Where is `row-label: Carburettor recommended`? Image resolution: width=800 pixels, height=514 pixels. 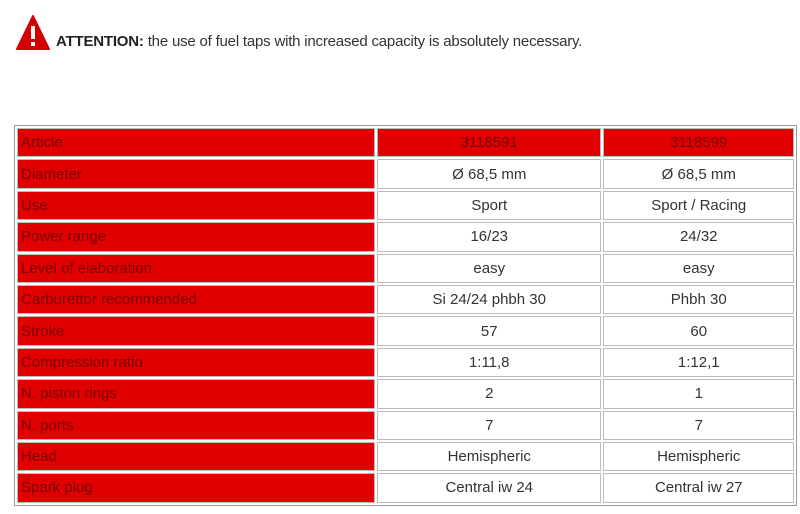 row-label: Carburettor recommended is located at coordinates (196, 299).